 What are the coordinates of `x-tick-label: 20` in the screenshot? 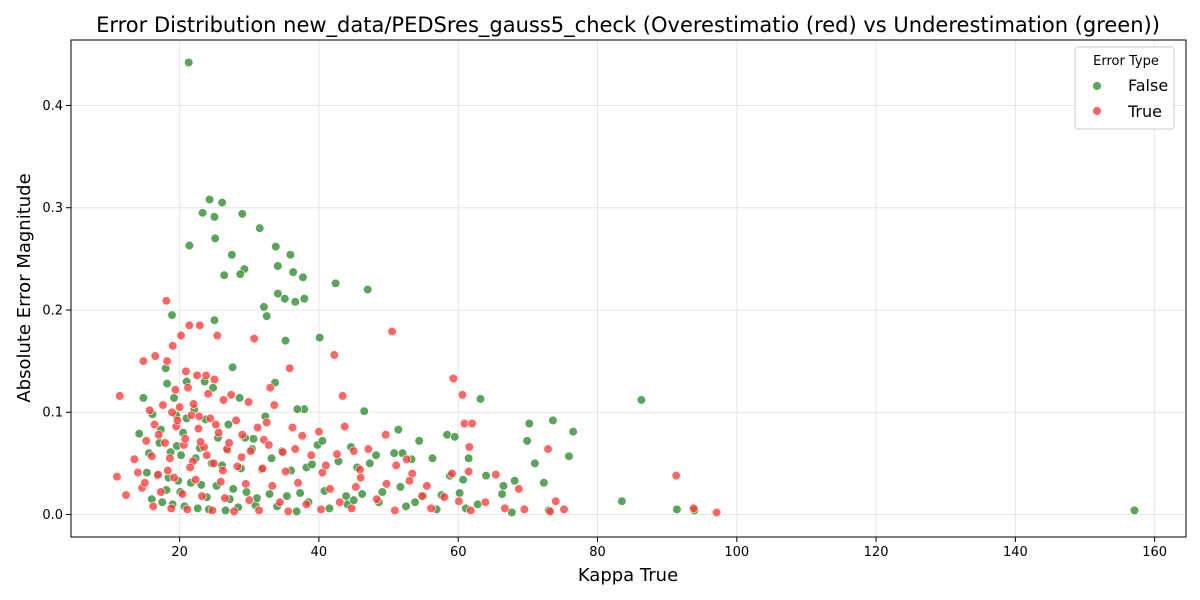 It's located at (179, 552).